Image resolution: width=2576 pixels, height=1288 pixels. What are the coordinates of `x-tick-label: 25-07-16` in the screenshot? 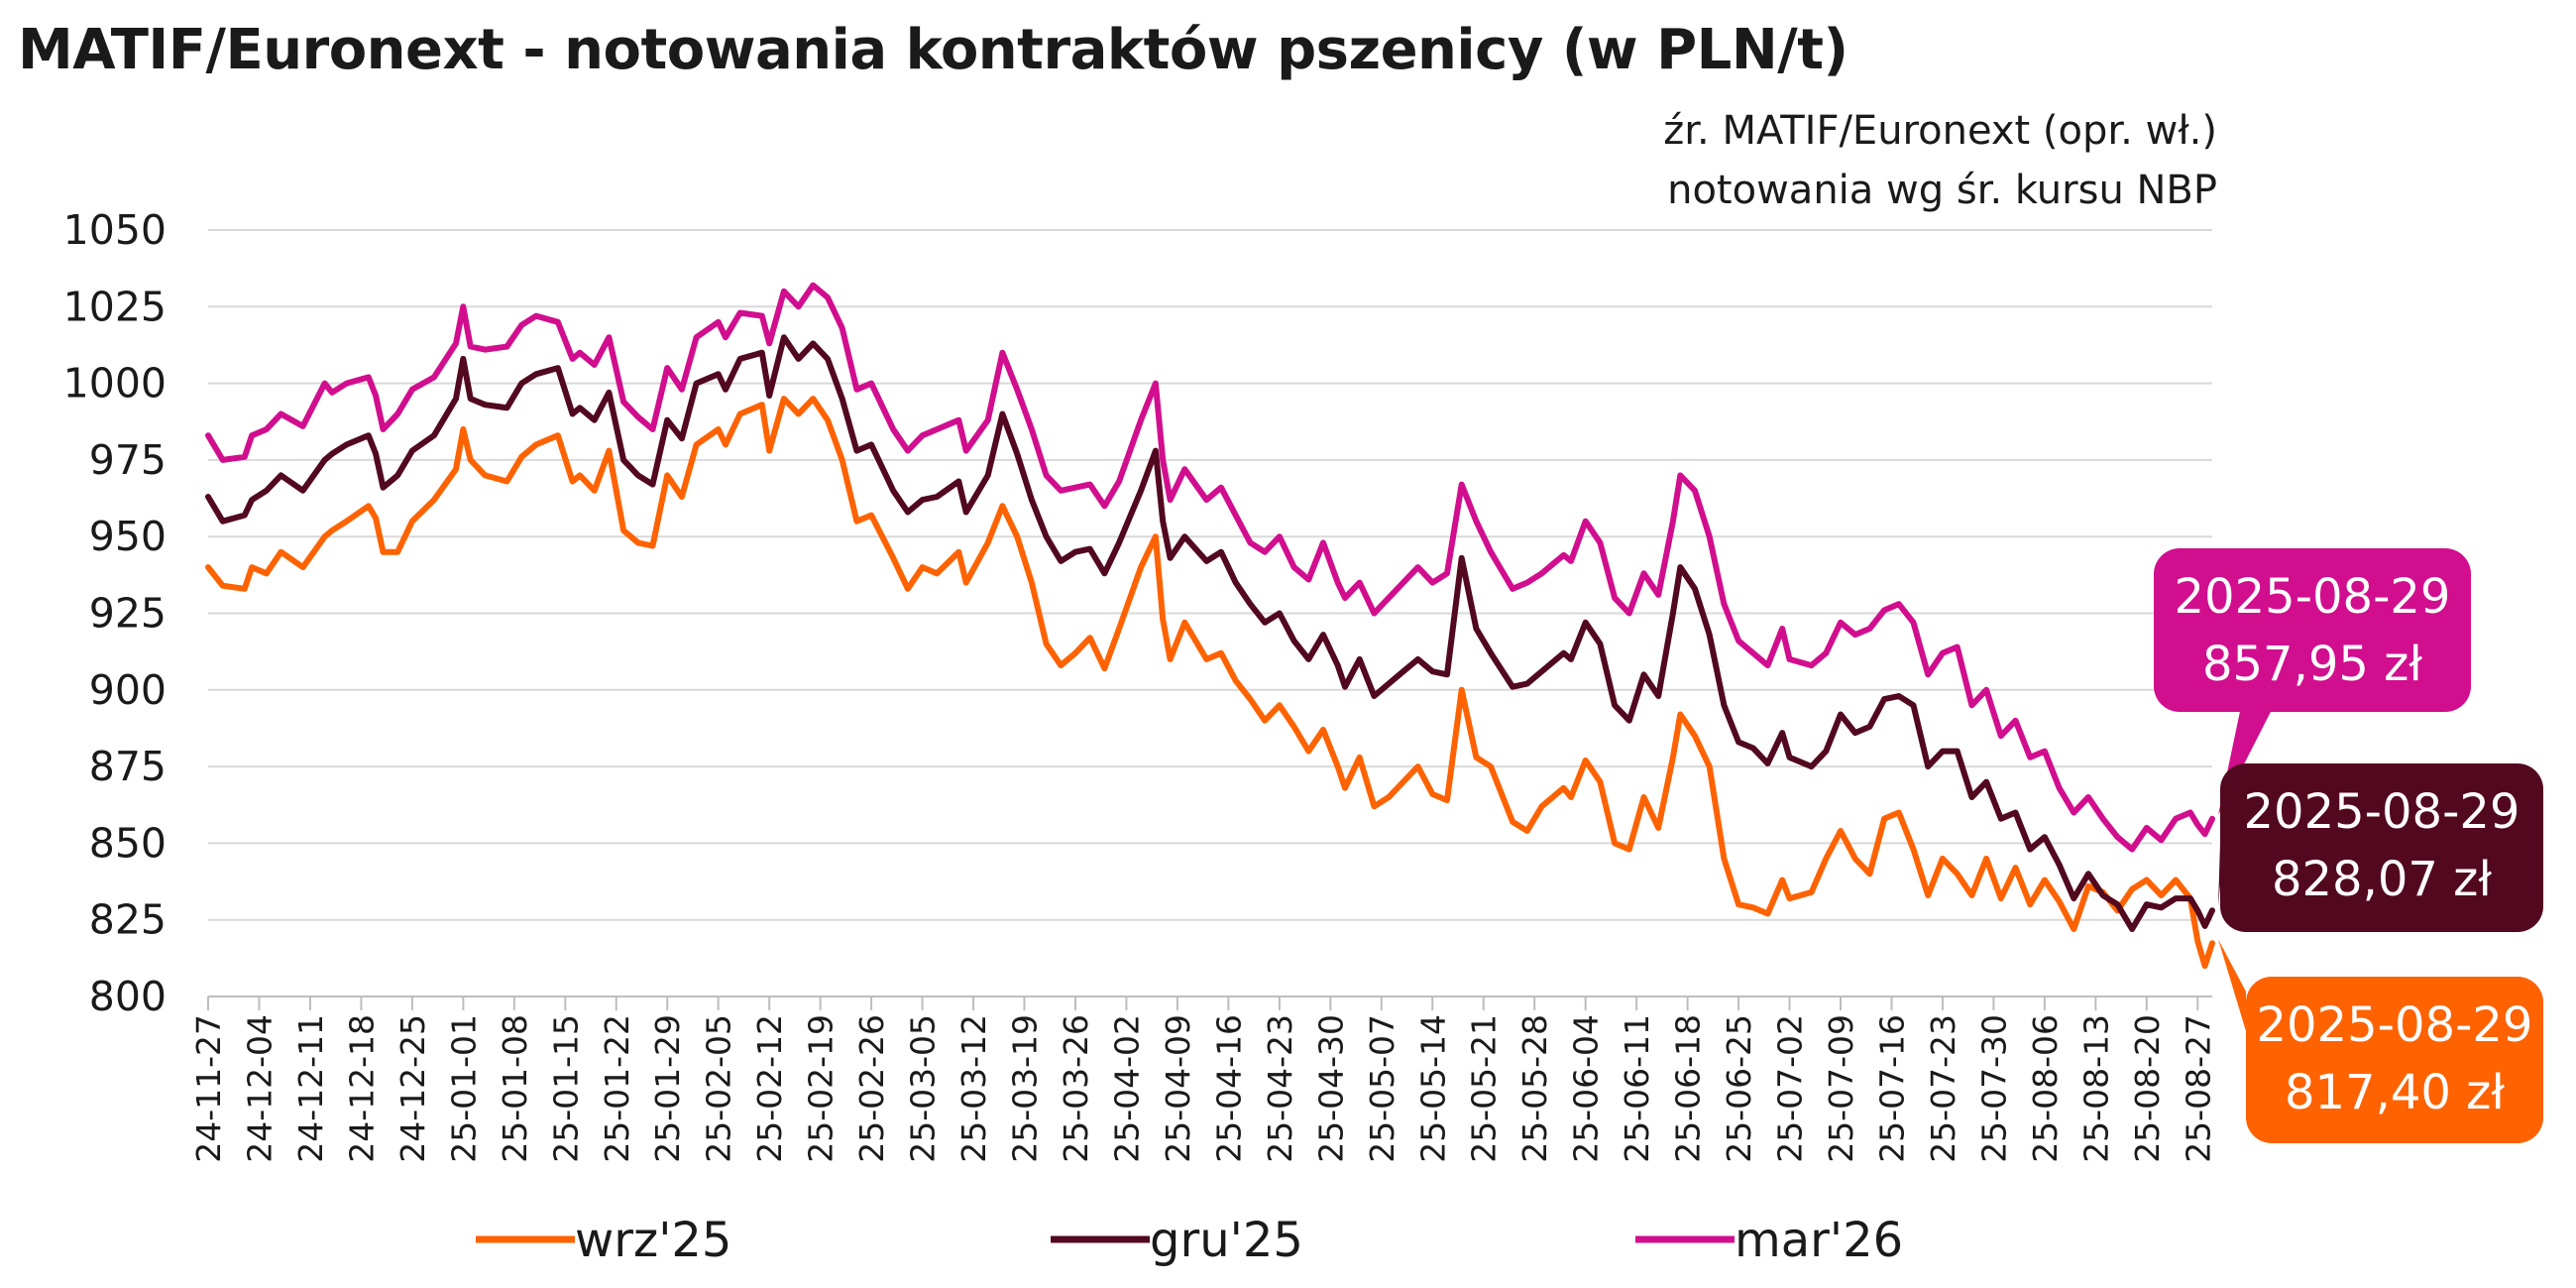 It's located at (1891, 1088).